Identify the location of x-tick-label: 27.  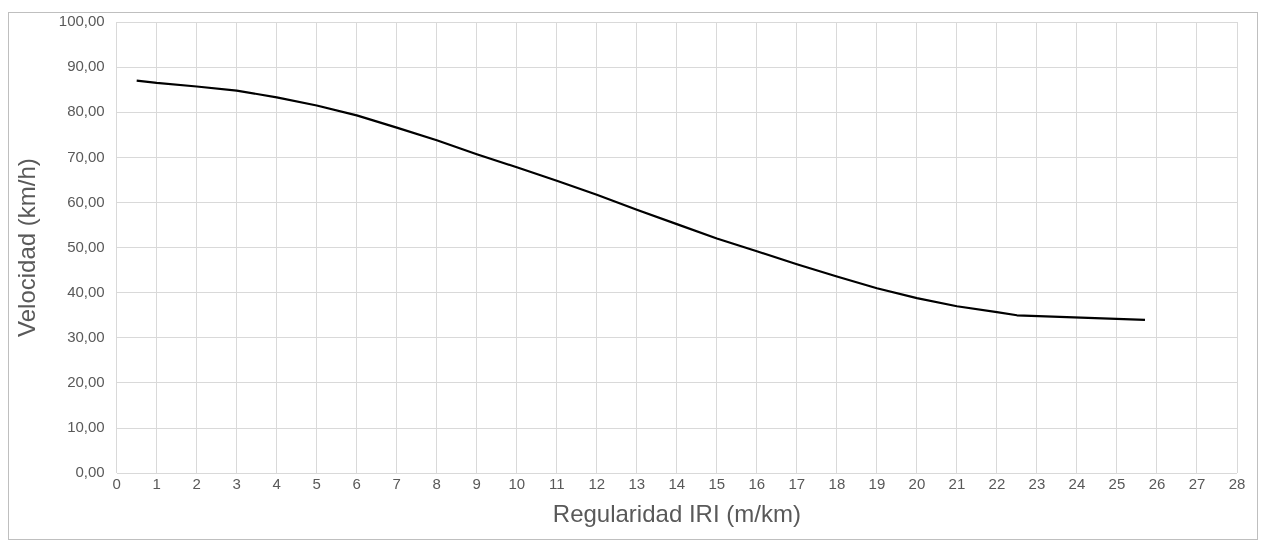
(1197, 484).